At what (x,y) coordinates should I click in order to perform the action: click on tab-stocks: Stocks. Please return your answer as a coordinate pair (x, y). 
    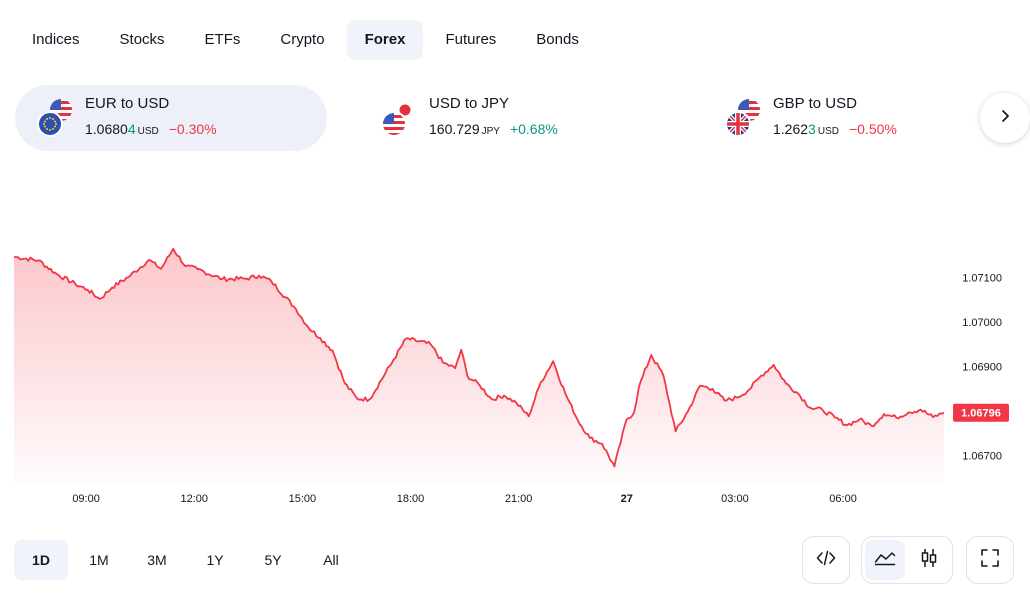
    Looking at the image, I should click on (142, 39).